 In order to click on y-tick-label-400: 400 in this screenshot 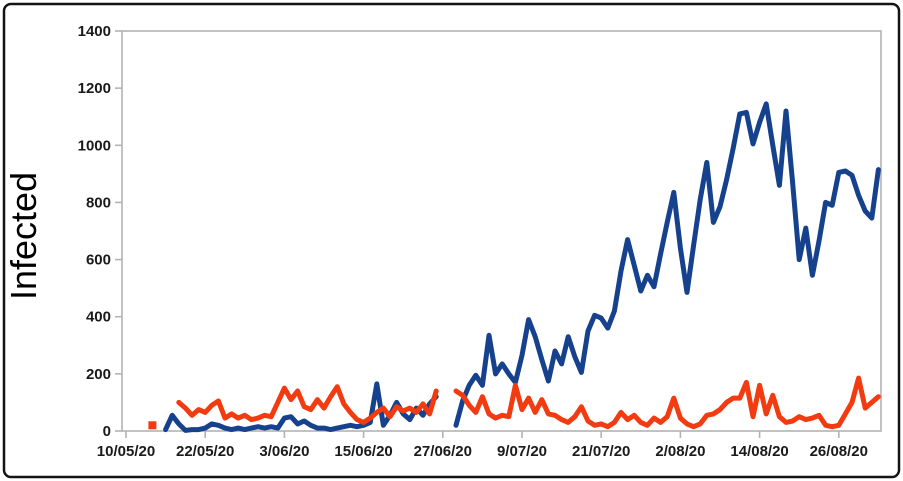, I will do `click(98, 317)`.